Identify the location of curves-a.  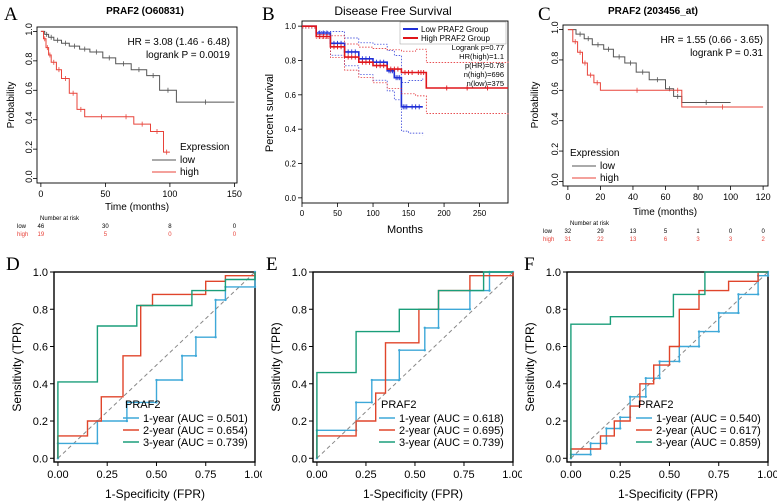
(137, 92).